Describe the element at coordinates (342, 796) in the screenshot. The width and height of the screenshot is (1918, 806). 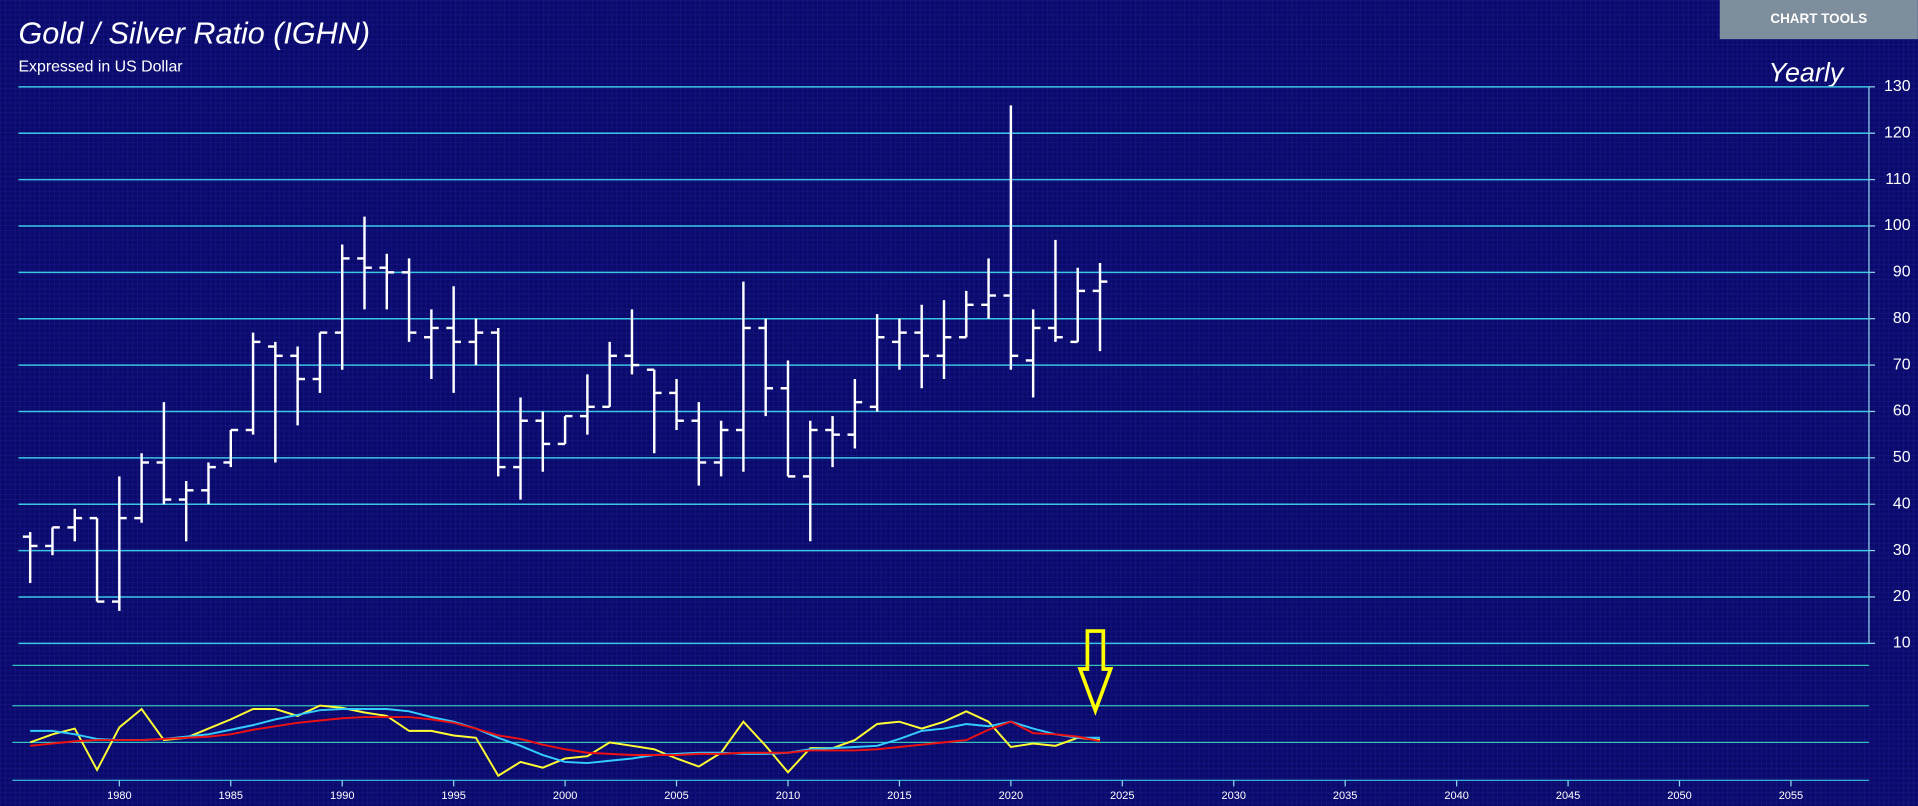
I see `x-tick-label: 1990` at that location.